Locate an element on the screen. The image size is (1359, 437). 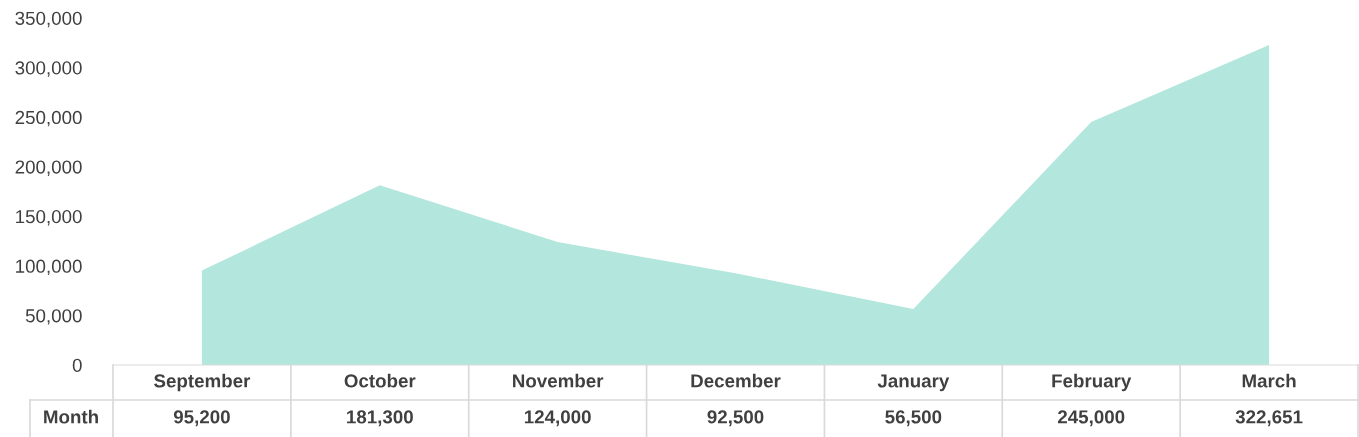
data-label: 95,200 is located at coordinates (201, 418).